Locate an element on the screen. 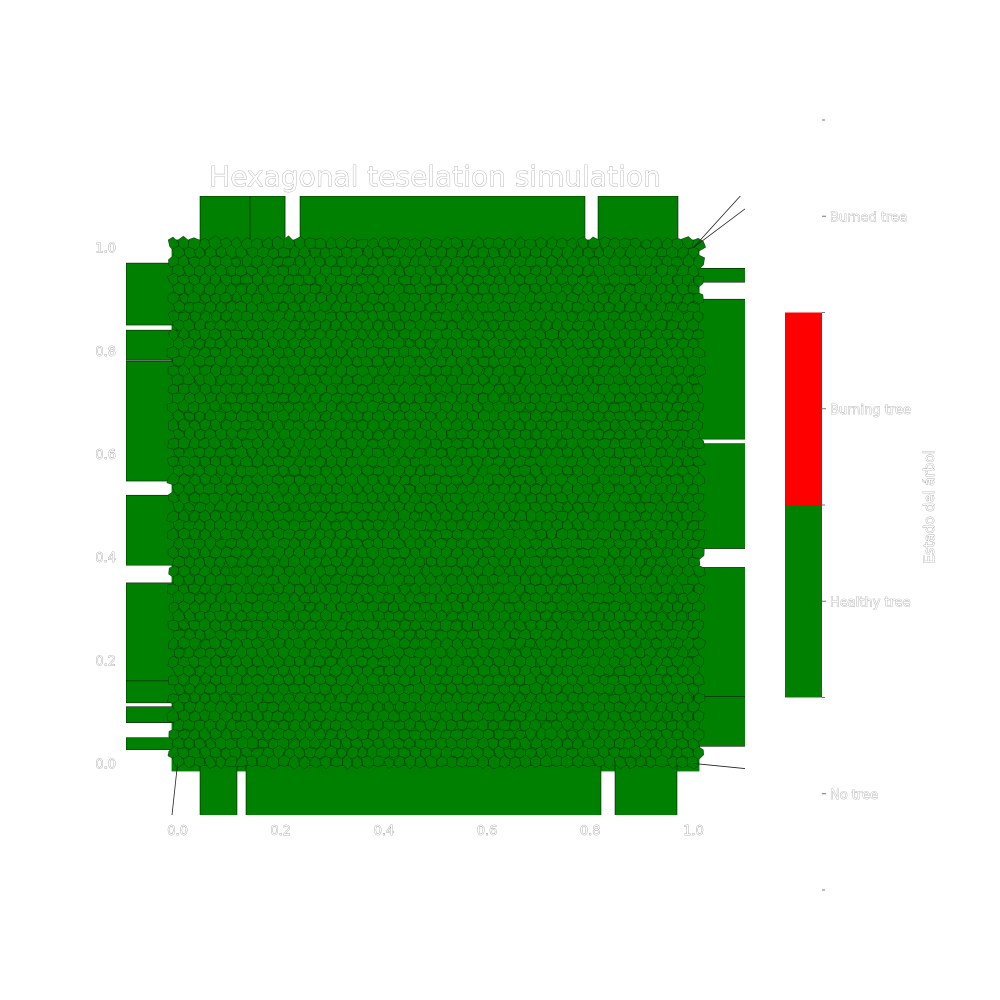 Image resolution: width=1000 pixels, height=1000 pixels. x-tick-label: 1.0 is located at coordinates (693, 831).